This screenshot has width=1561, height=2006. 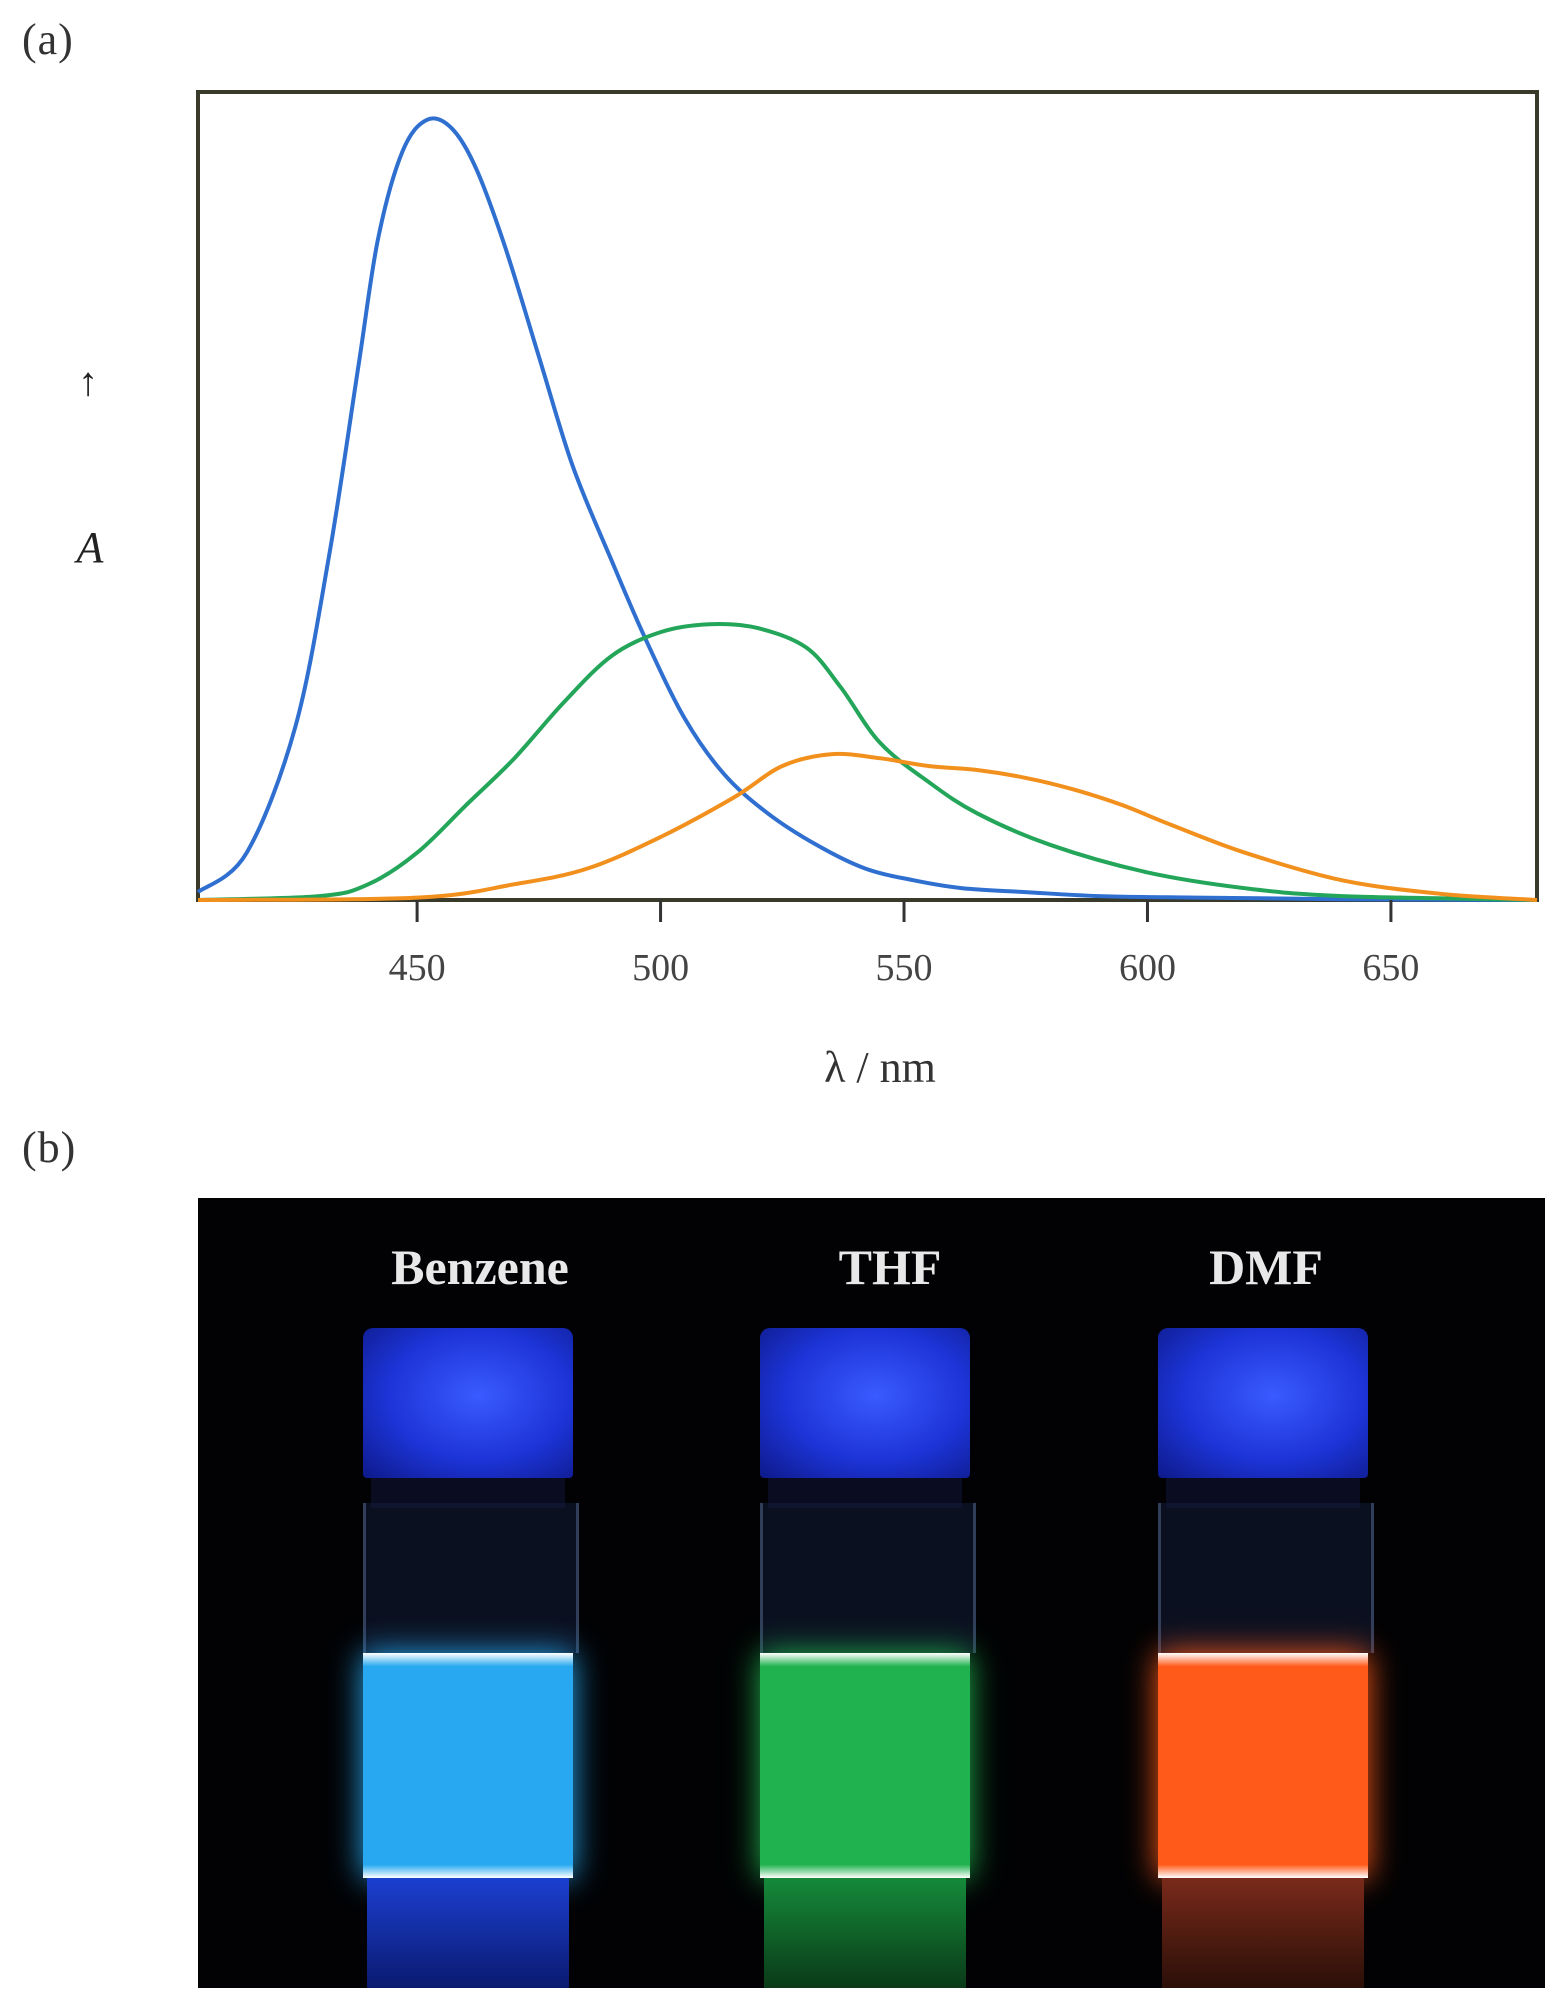 I want to click on x-tick-label: 550, so click(x=904, y=968).